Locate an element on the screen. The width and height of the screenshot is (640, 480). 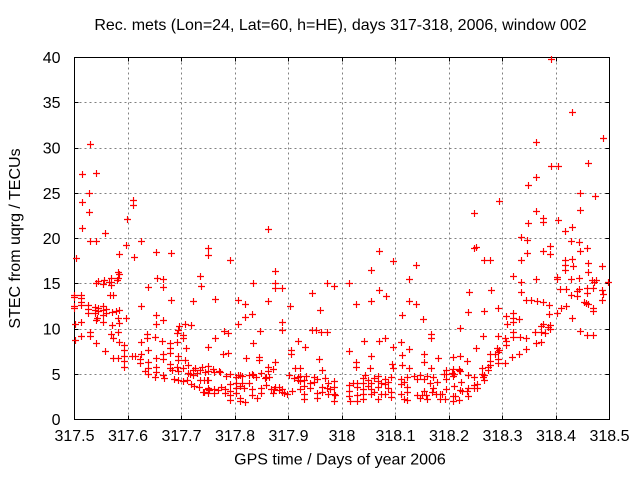
svg-text: GPS time / Days of year 2006 is located at coordinates (340, 460).